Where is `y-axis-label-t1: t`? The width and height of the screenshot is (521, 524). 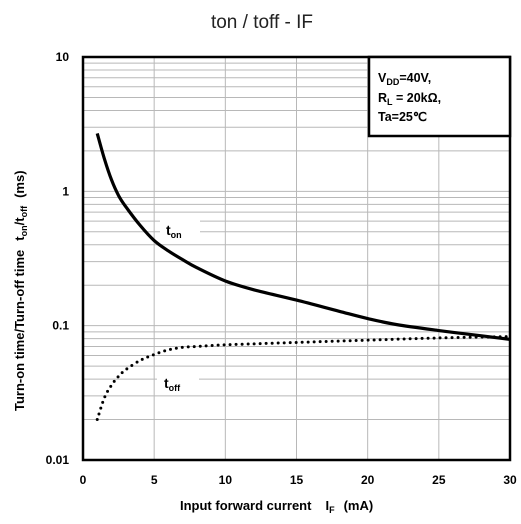
y-axis-label-t1: t is located at coordinates (19, 238).